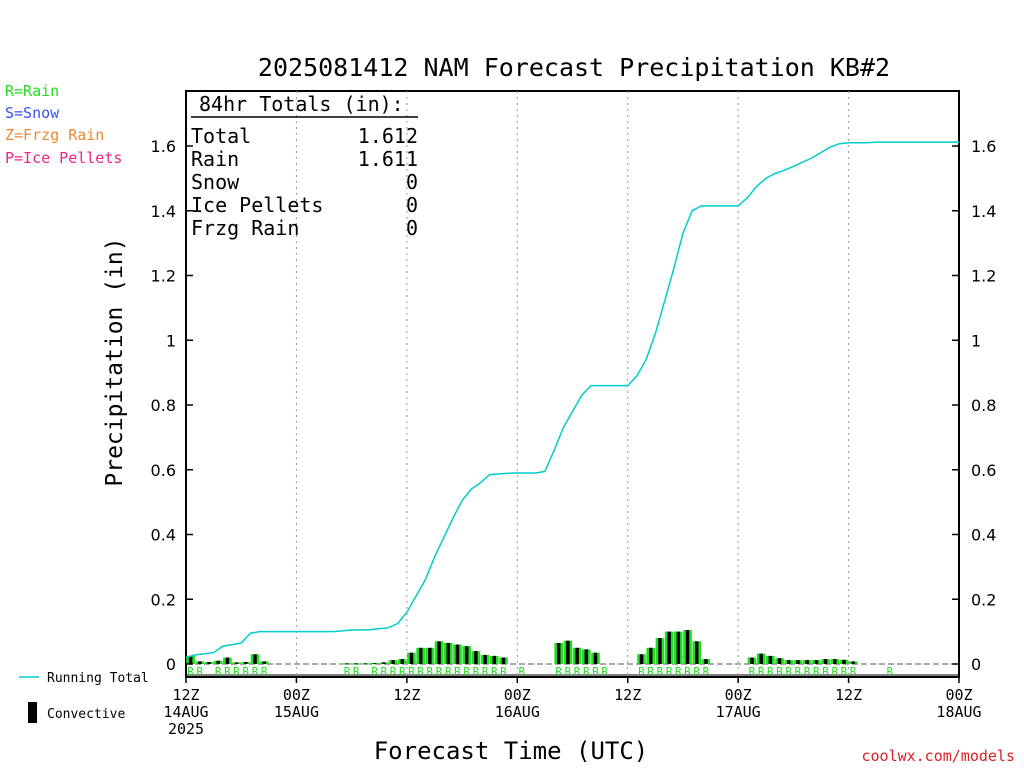 Image resolution: width=1024 pixels, height=768 pixels. What do you see at coordinates (958, 712) in the screenshot?
I see `x-tick-label: 18AUG` at bounding box center [958, 712].